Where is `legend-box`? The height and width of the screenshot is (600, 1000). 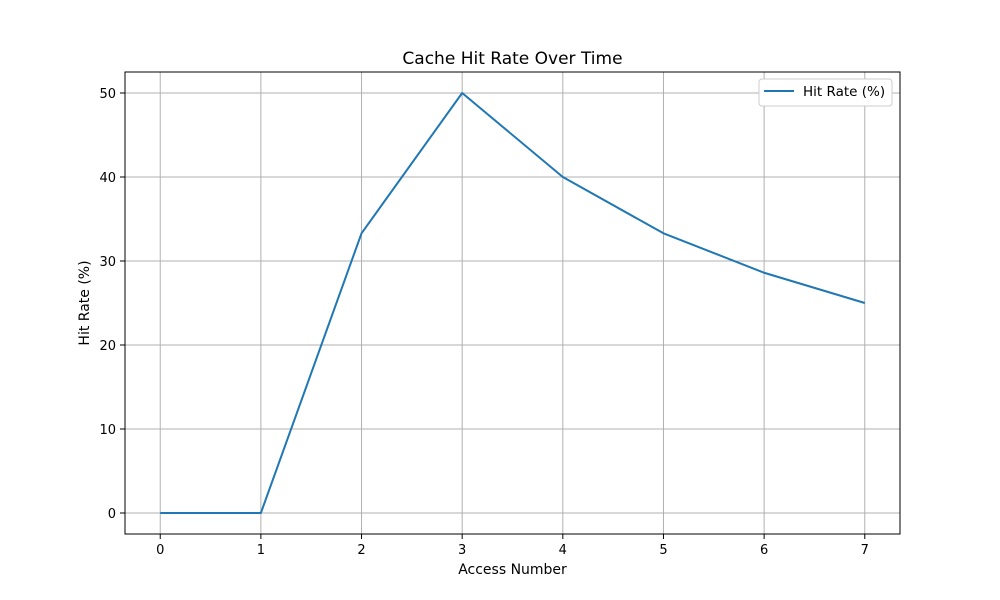 legend-box is located at coordinates (825, 92).